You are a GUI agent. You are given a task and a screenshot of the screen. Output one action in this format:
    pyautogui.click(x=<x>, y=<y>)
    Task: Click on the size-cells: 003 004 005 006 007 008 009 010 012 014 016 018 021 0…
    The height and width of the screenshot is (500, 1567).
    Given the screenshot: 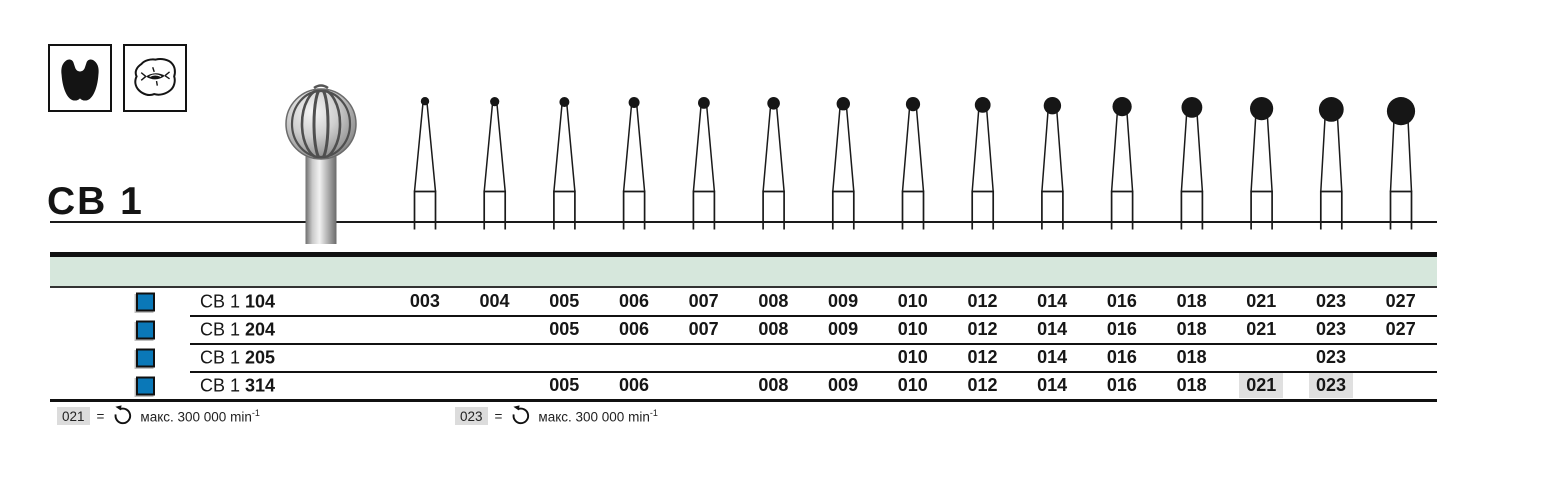 What is the action you would take?
    pyautogui.click(x=913, y=302)
    